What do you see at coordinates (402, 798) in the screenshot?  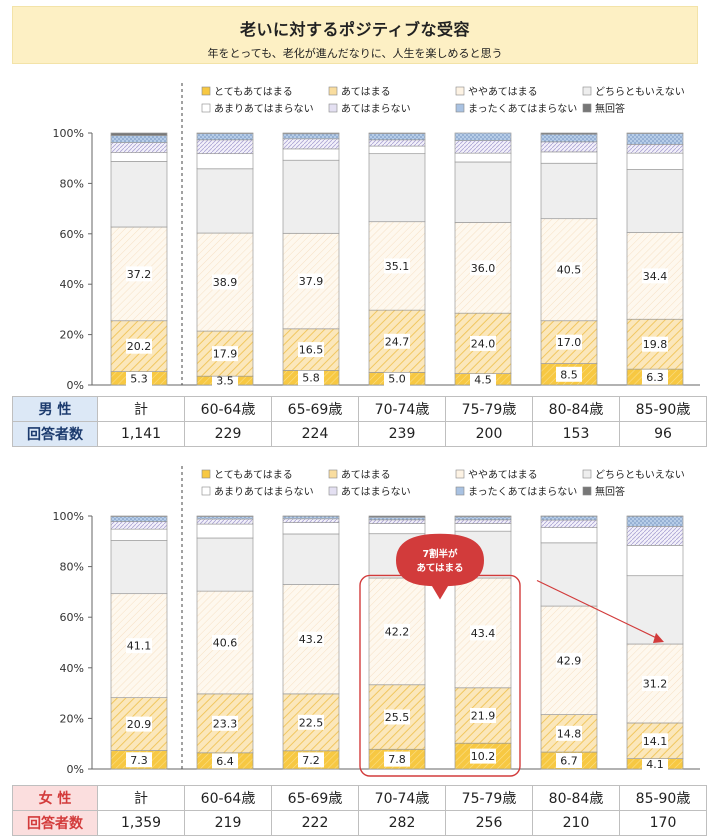 I see `female-category-3: 70-74歳` at bounding box center [402, 798].